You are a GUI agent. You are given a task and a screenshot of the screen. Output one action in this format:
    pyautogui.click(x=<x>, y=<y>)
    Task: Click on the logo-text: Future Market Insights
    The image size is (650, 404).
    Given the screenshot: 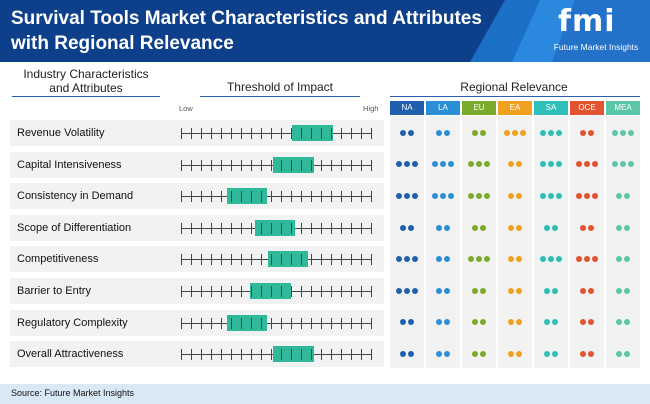 What is the action you would take?
    pyautogui.click(x=596, y=47)
    